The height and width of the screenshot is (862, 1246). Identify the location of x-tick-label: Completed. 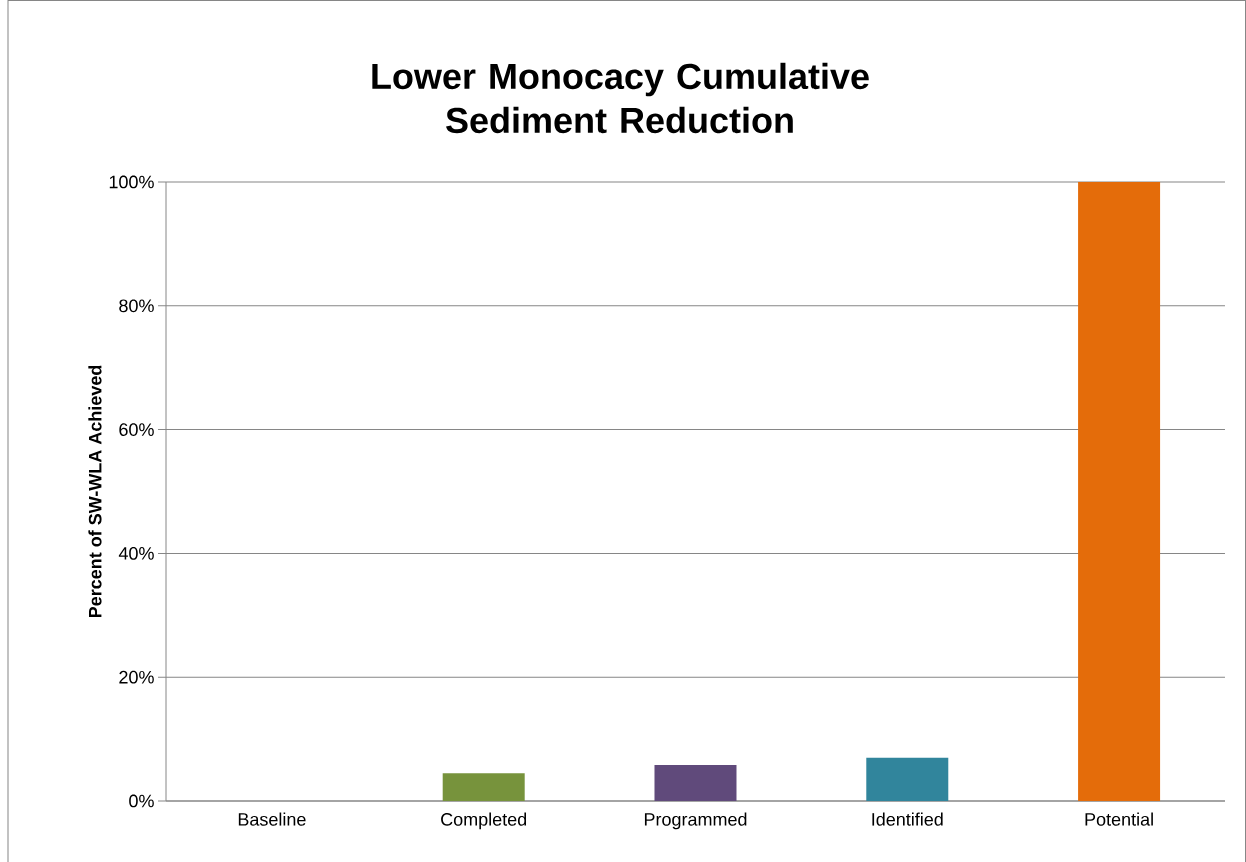
(484, 821).